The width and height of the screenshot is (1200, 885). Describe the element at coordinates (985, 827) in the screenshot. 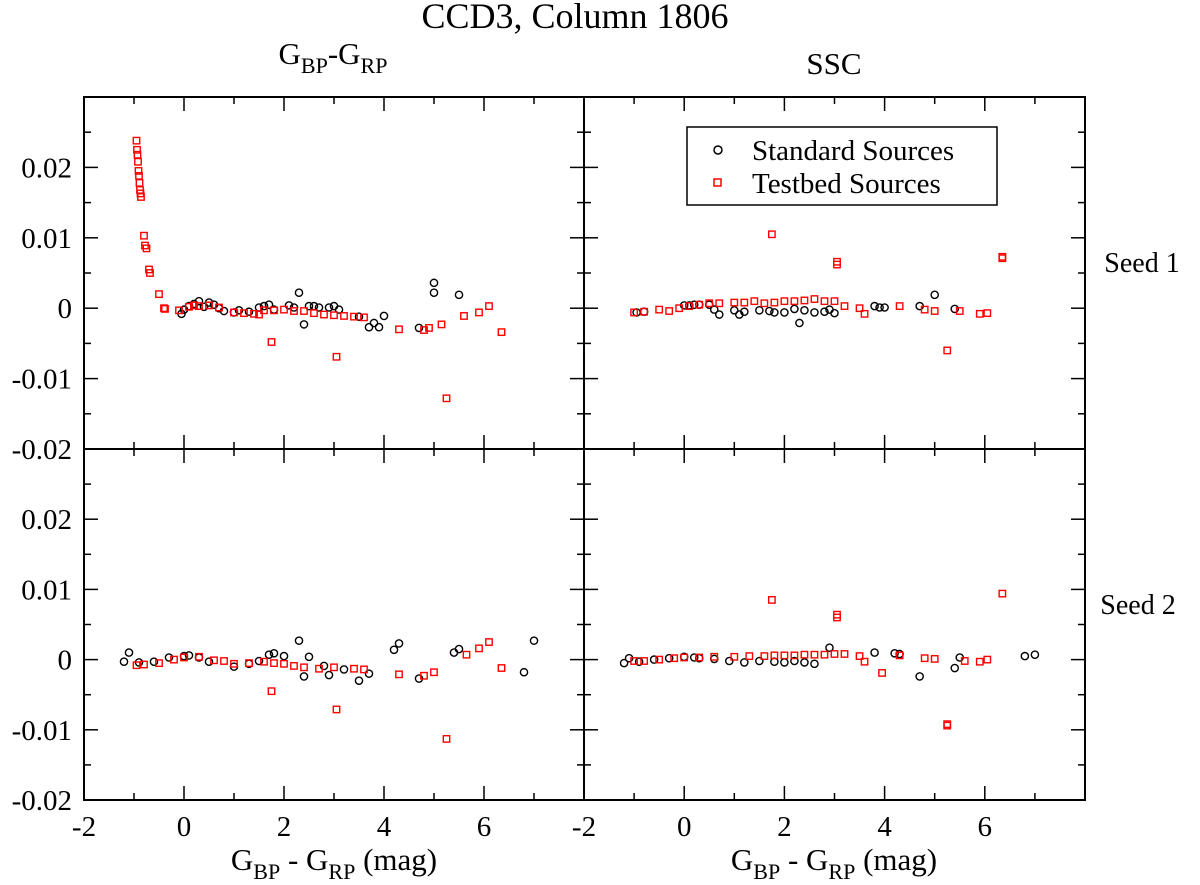

I see `x-tick-label: 6` at that location.